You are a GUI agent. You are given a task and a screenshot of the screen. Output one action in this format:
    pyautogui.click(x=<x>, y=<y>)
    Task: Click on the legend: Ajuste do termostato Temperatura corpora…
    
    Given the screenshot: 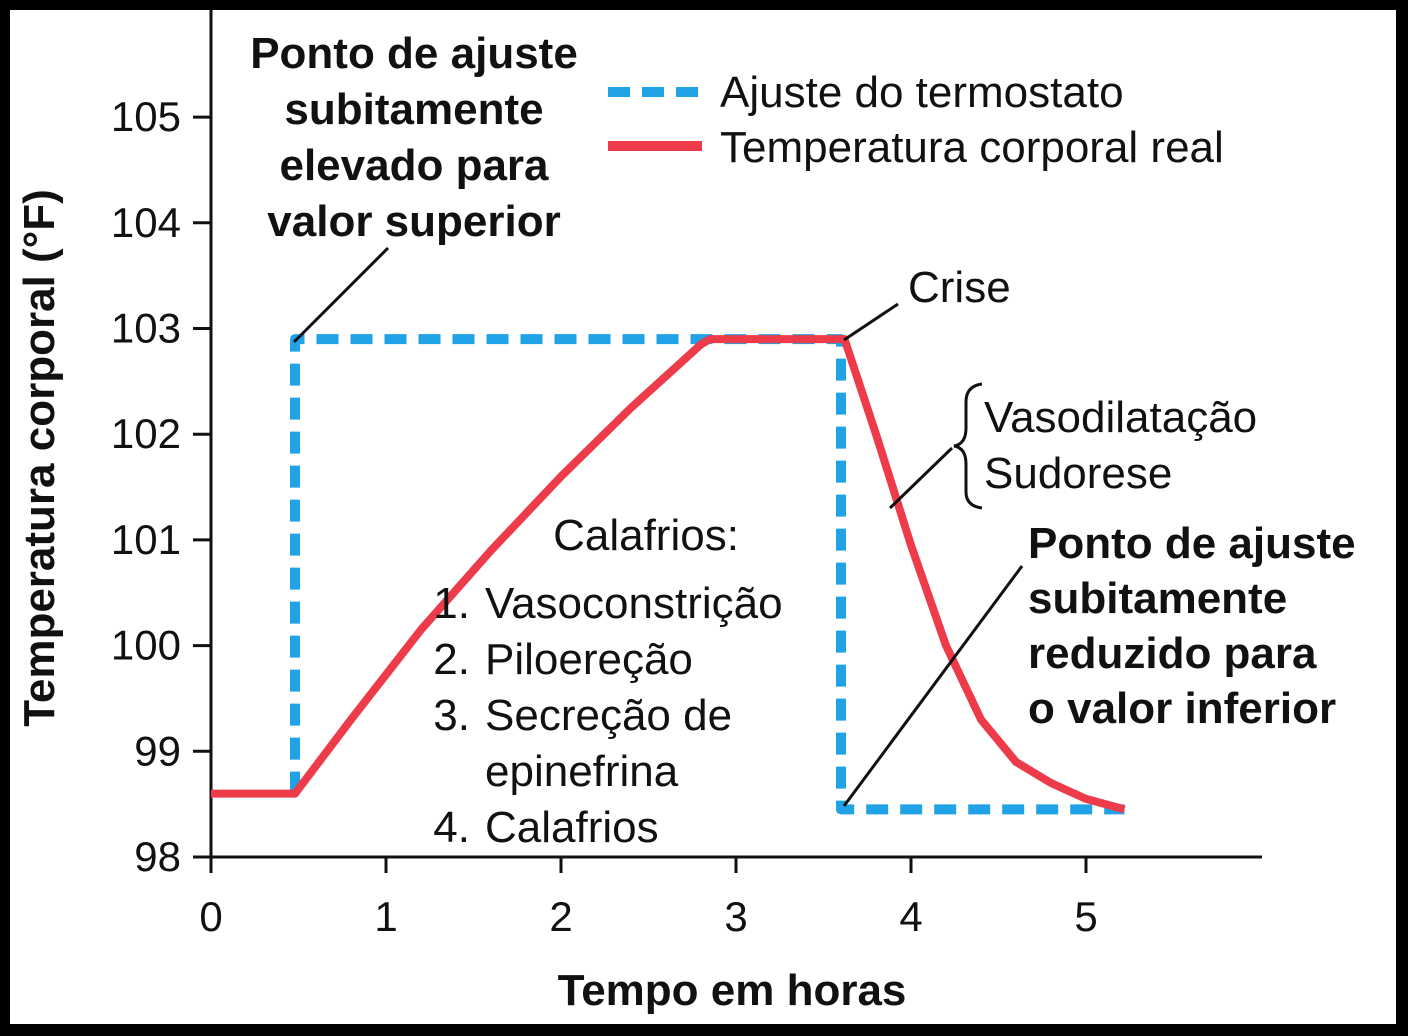 What is the action you would take?
    pyautogui.click(x=916, y=120)
    